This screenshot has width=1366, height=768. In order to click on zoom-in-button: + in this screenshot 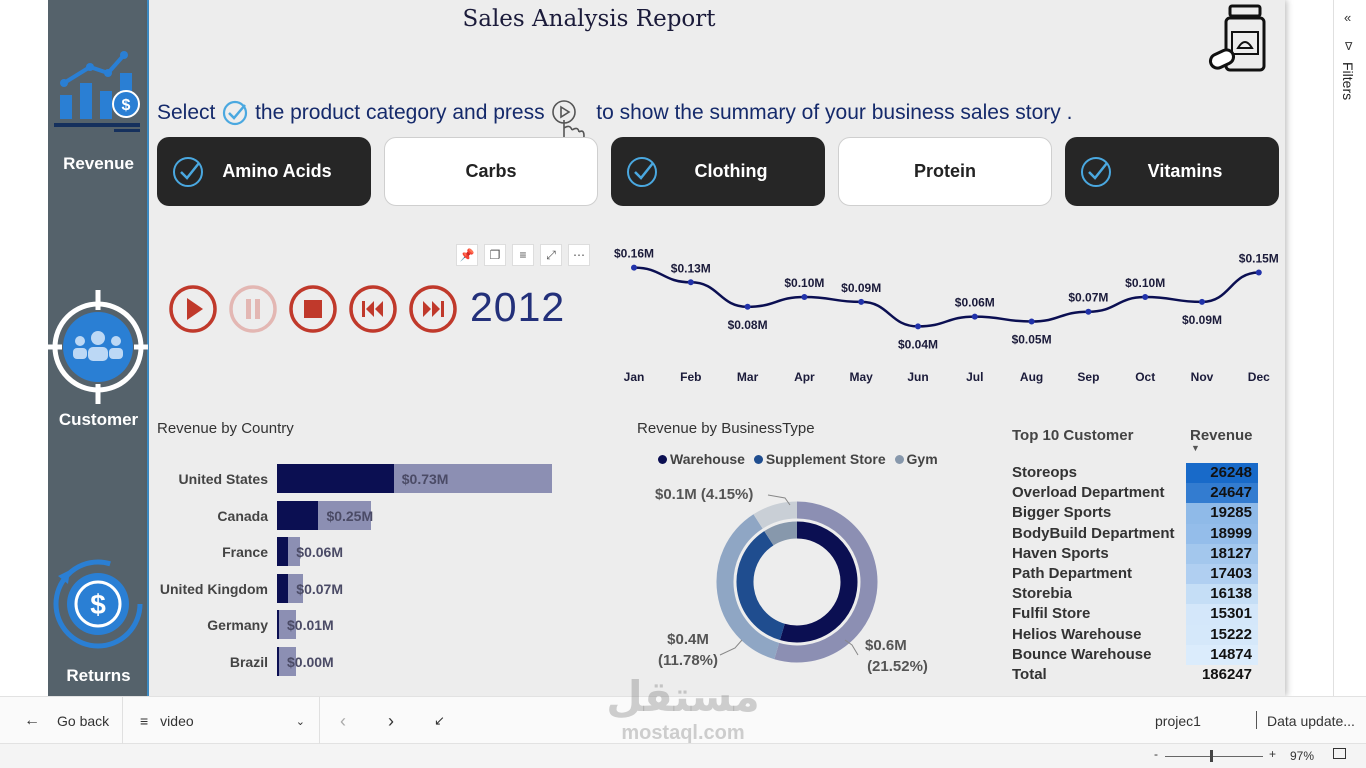, I will do `click(1273, 754)`.